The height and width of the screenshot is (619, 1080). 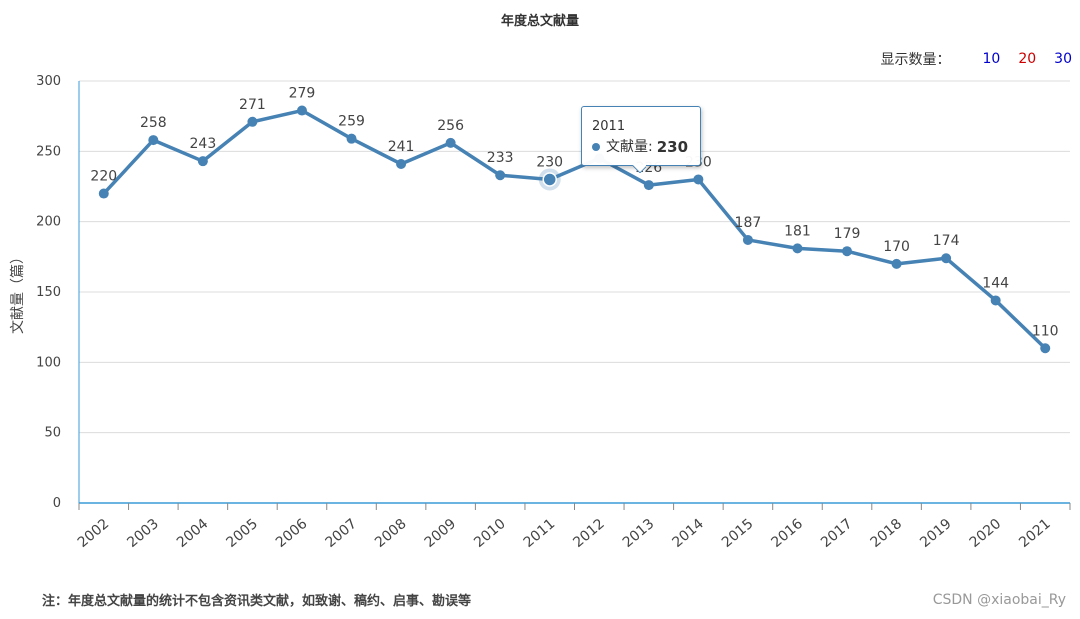 I want to click on x-tick-label: 2003, so click(x=143, y=533).